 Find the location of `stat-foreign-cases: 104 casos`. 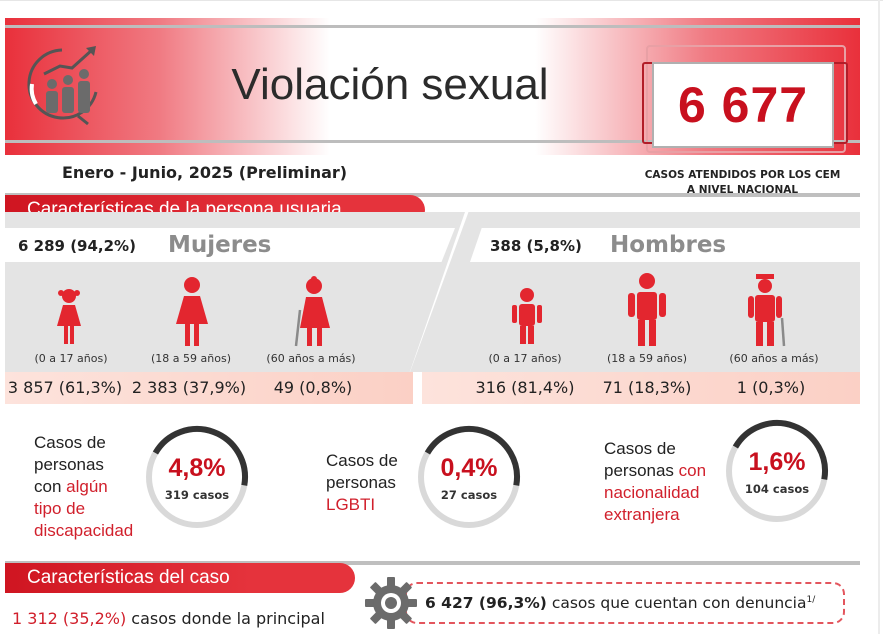

stat-foreign-cases: 104 casos is located at coordinates (777, 489).